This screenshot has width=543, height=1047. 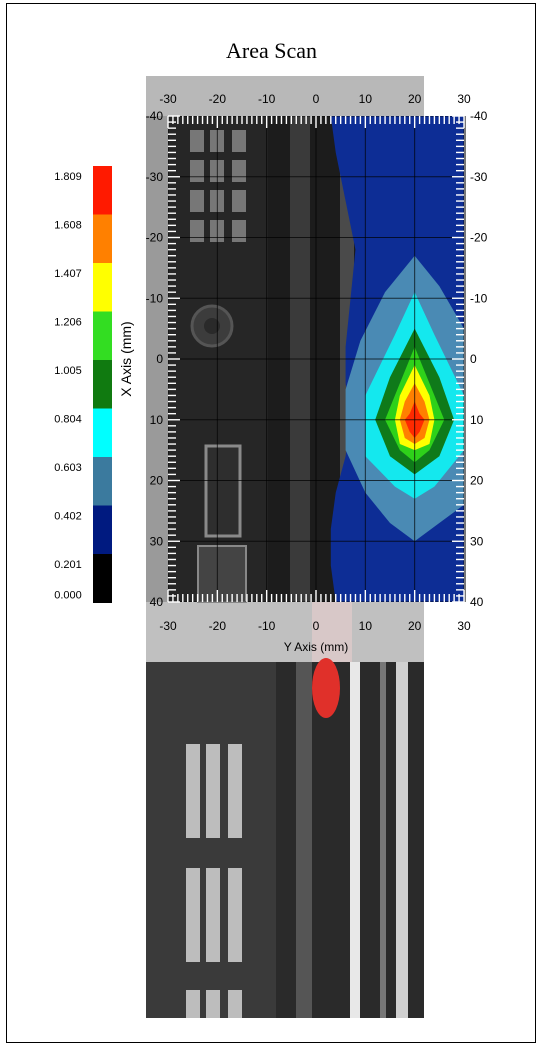 What do you see at coordinates (477, 481) in the screenshot?
I see `y-tick-label-right: 20` at bounding box center [477, 481].